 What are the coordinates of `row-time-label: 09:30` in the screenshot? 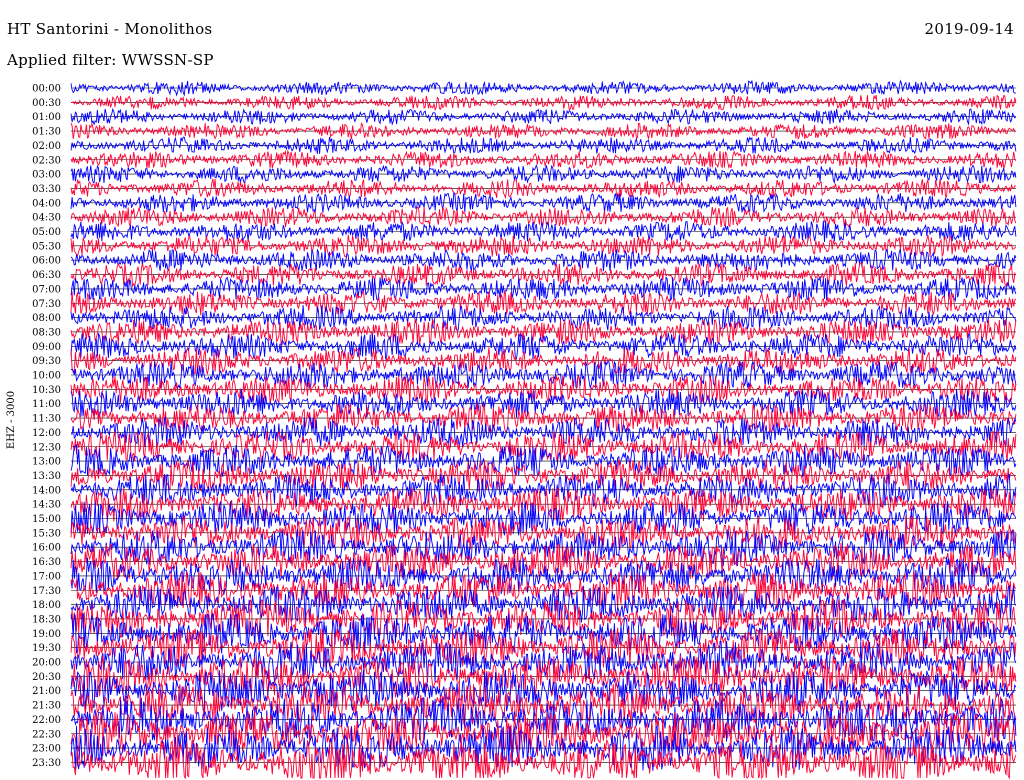 It's located at (46, 361).